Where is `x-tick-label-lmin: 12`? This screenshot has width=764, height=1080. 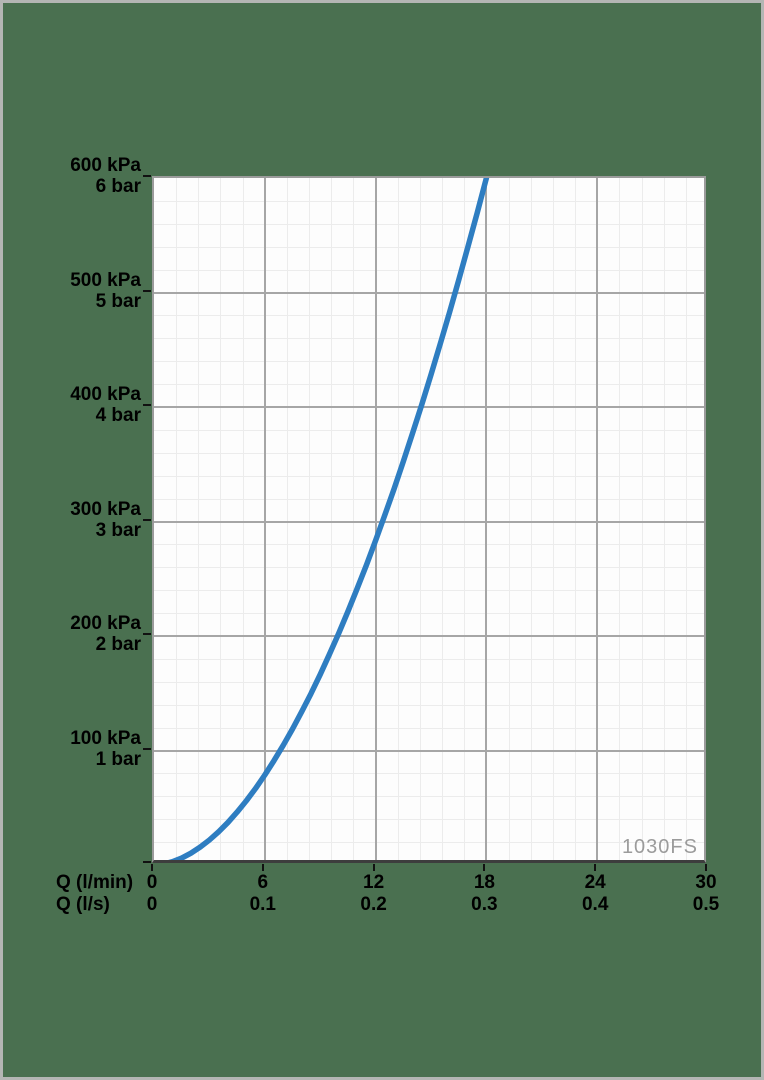
x-tick-label-lmin: 12 is located at coordinates (374, 882).